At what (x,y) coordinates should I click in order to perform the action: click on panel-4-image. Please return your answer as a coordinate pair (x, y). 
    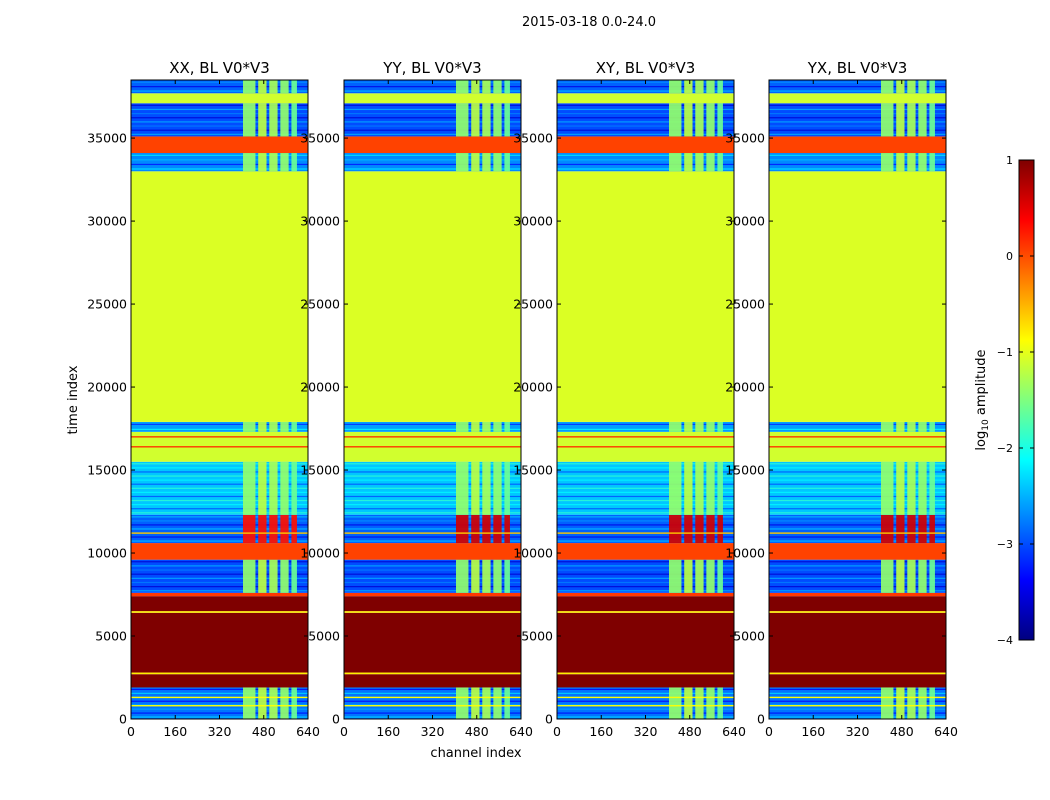
    Looking at the image, I should click on (857, 399).